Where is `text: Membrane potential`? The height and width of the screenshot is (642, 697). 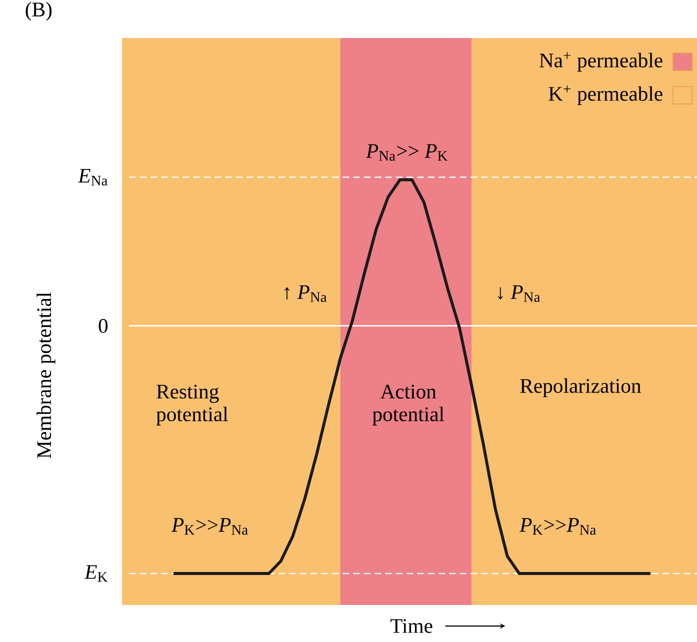
text: Membrane potential is located at coordinates (46, 375).